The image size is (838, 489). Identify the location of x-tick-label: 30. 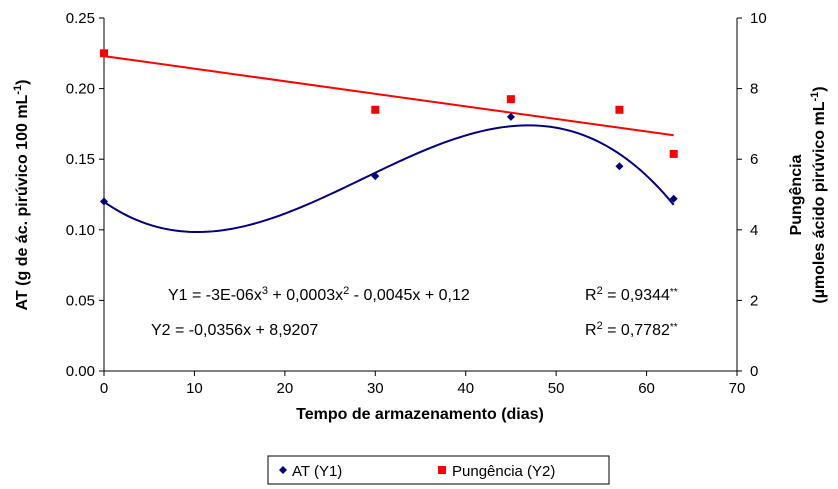
(375, 388).